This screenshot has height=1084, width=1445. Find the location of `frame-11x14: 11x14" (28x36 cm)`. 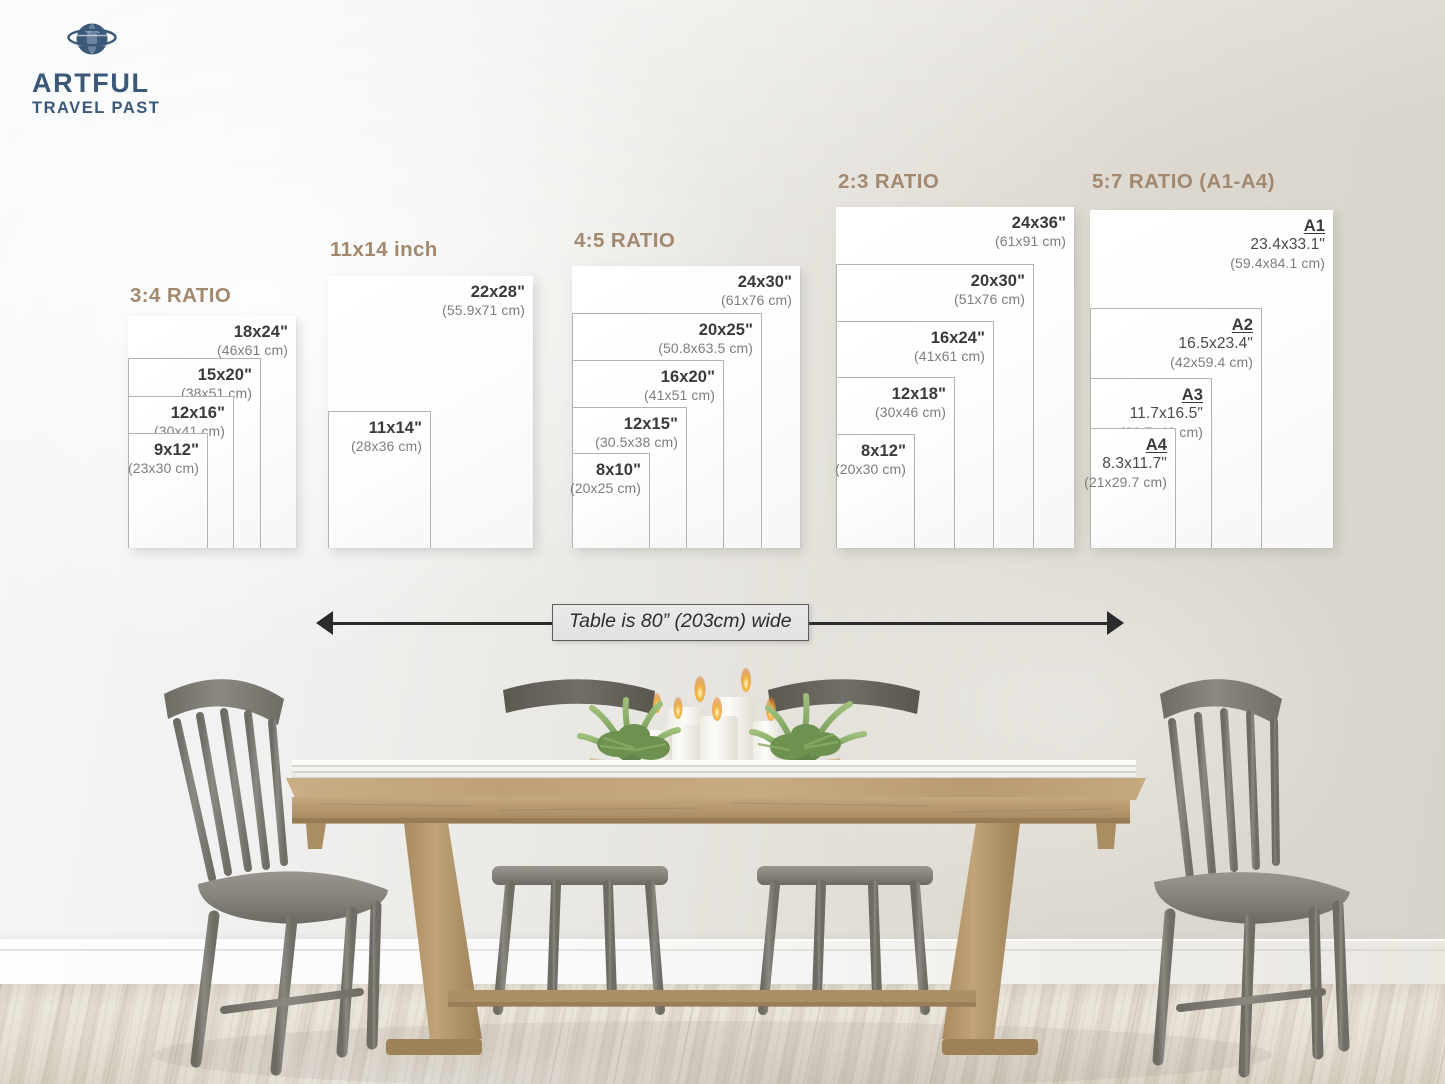

frame-11x14: 11x14" (28x36 cm) is located at coordinates (379, 479).